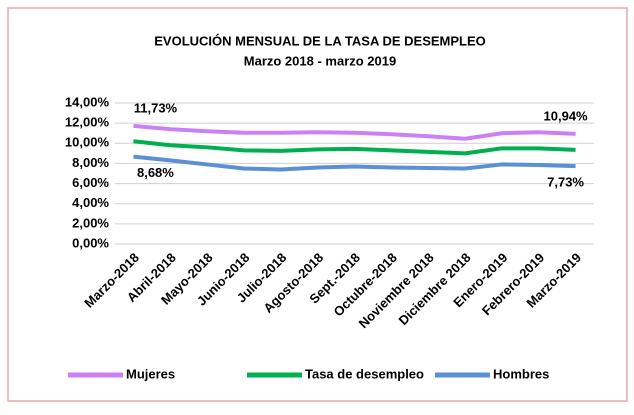 Image resolution: width=634 pixels, height=415 pixels. I want to click on data-label: 8,68%, so click(155, 172).